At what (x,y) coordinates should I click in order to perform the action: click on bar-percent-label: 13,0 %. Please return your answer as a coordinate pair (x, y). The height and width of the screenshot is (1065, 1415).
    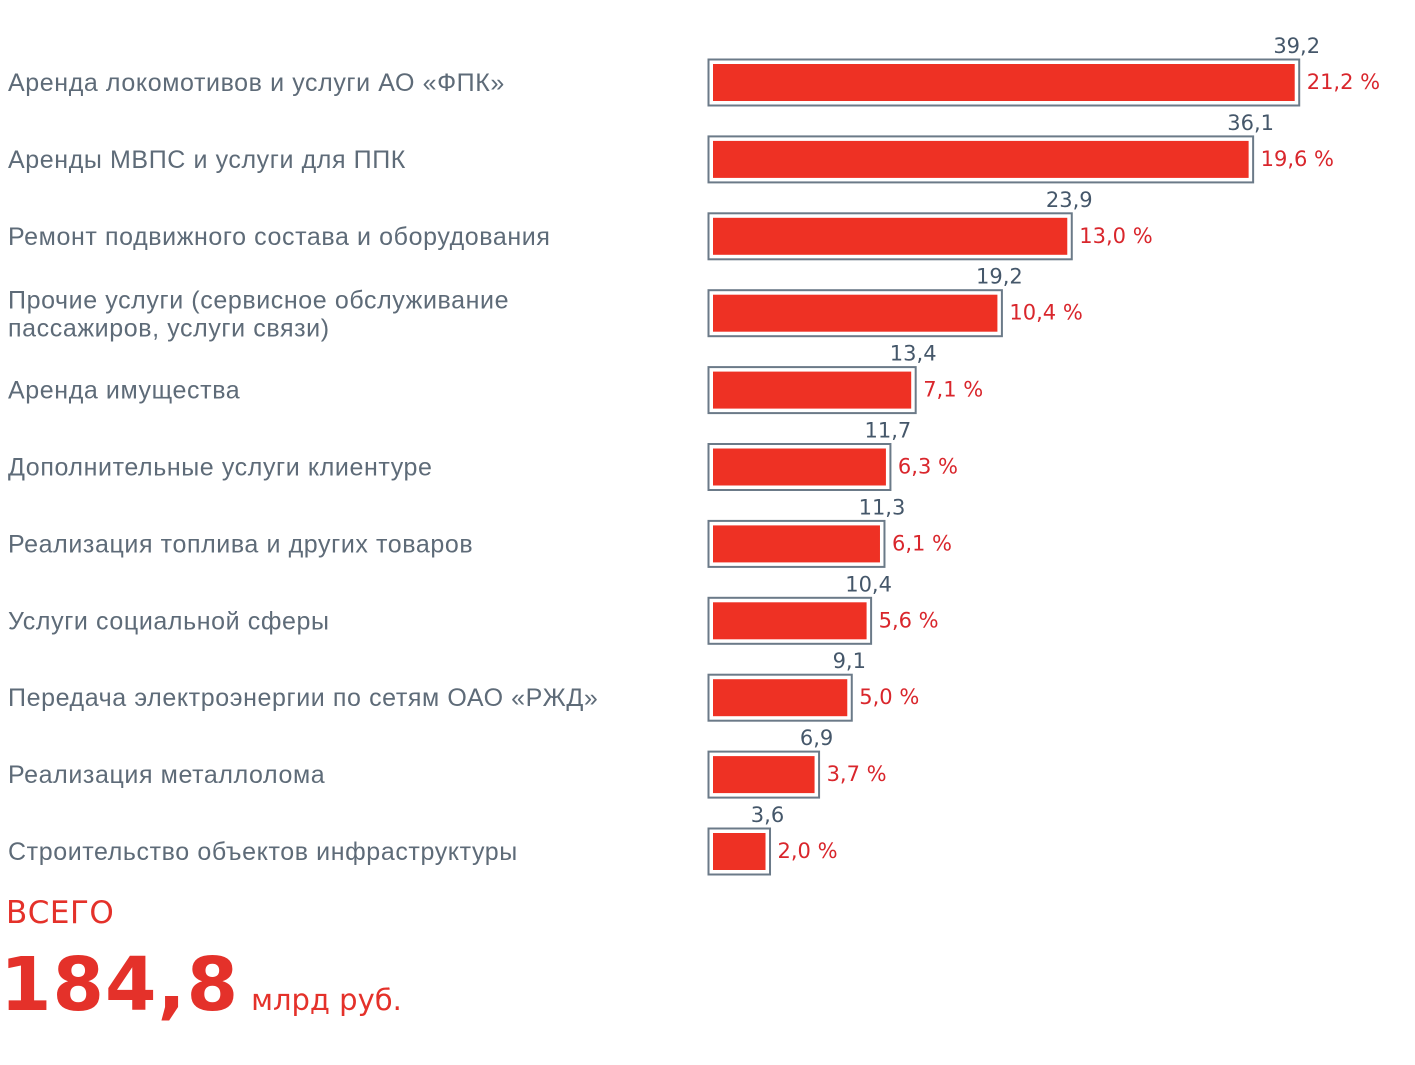
    Looking at the image, I should click on (1115, 236).